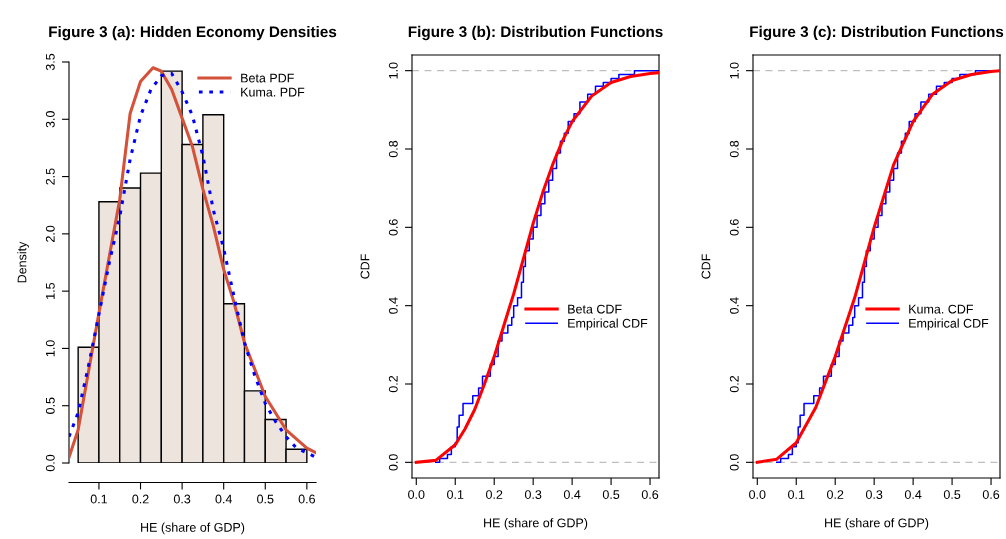  Describe the element at coordinates (535, 33) in the screenshot. I see `chart-title: Figure 3 (b): Distribution Functions` at that location.